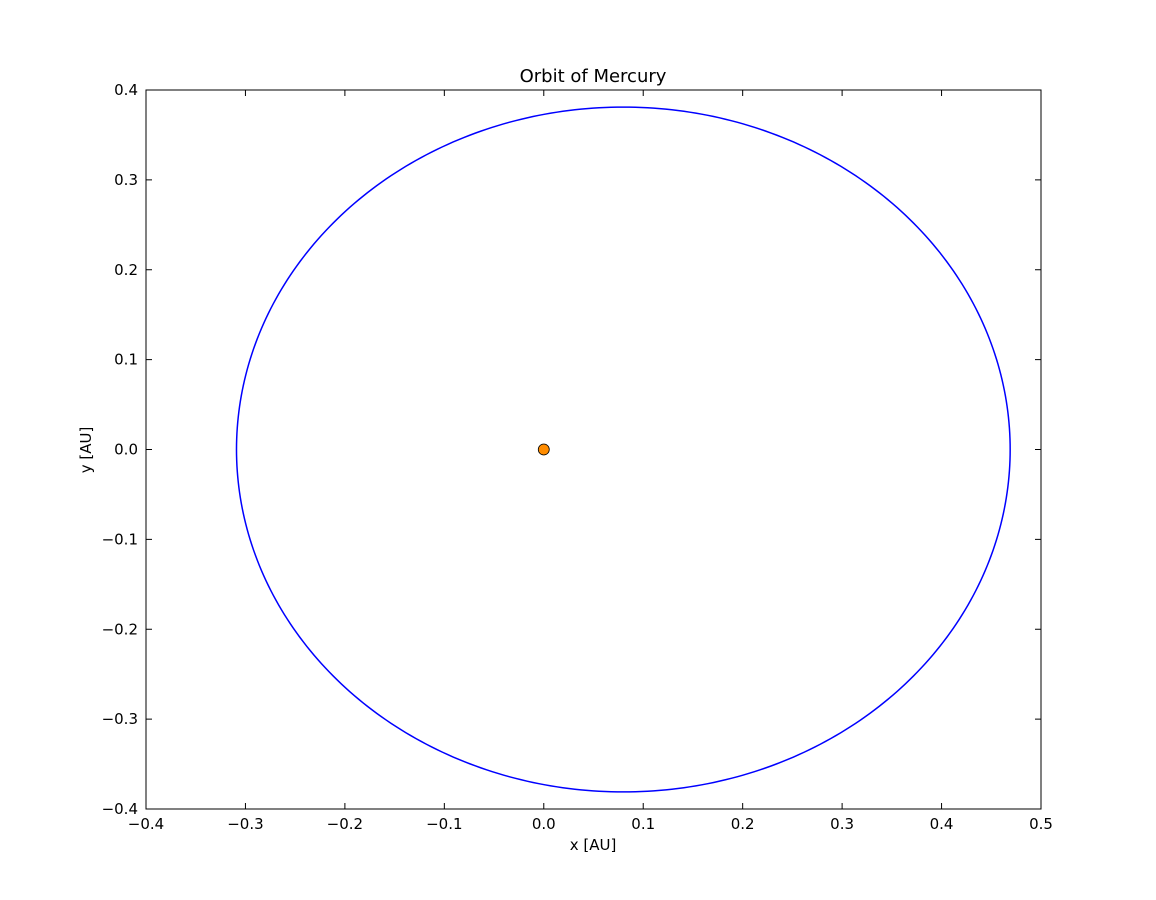 This screenshot has width=1156, height=900. What do you see at coordinates (643, 824) in the screenshot?
I see `x-tick-label: 0.1` at bounding box center [643, 824].